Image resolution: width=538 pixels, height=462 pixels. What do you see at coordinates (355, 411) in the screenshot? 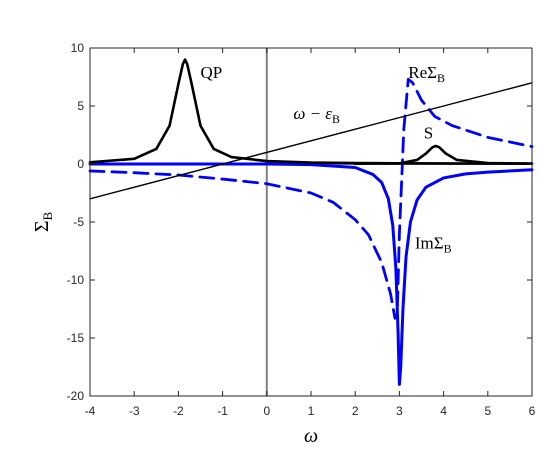
I see `x-tick-label: 2` at bounding box center [355, 411].